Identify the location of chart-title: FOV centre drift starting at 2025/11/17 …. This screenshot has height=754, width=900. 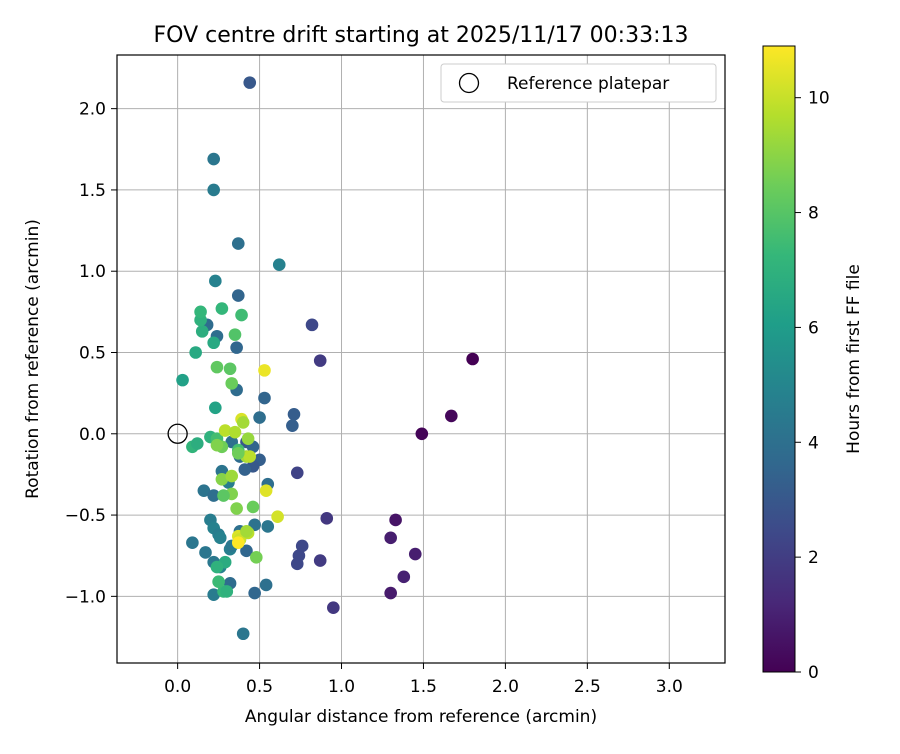
(421, 35).